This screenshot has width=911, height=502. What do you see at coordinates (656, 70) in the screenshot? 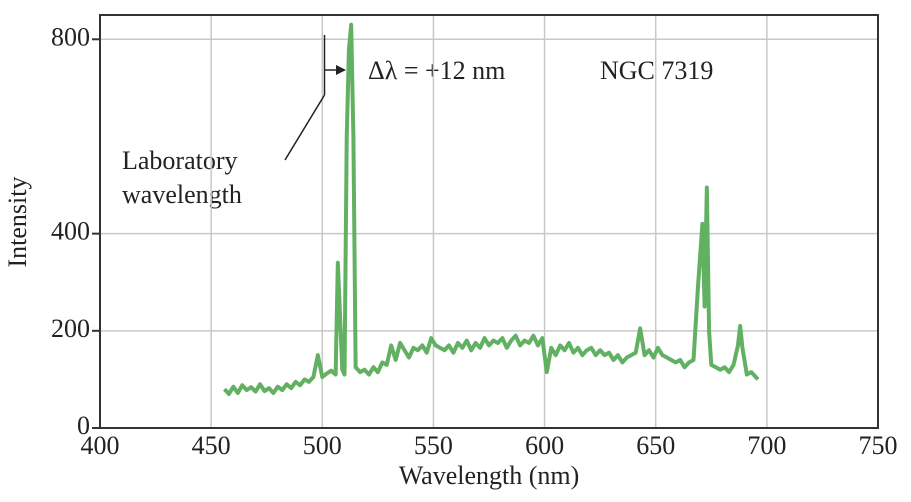
I see `annotation: NGC 7319` at bounding box center [656, 70].